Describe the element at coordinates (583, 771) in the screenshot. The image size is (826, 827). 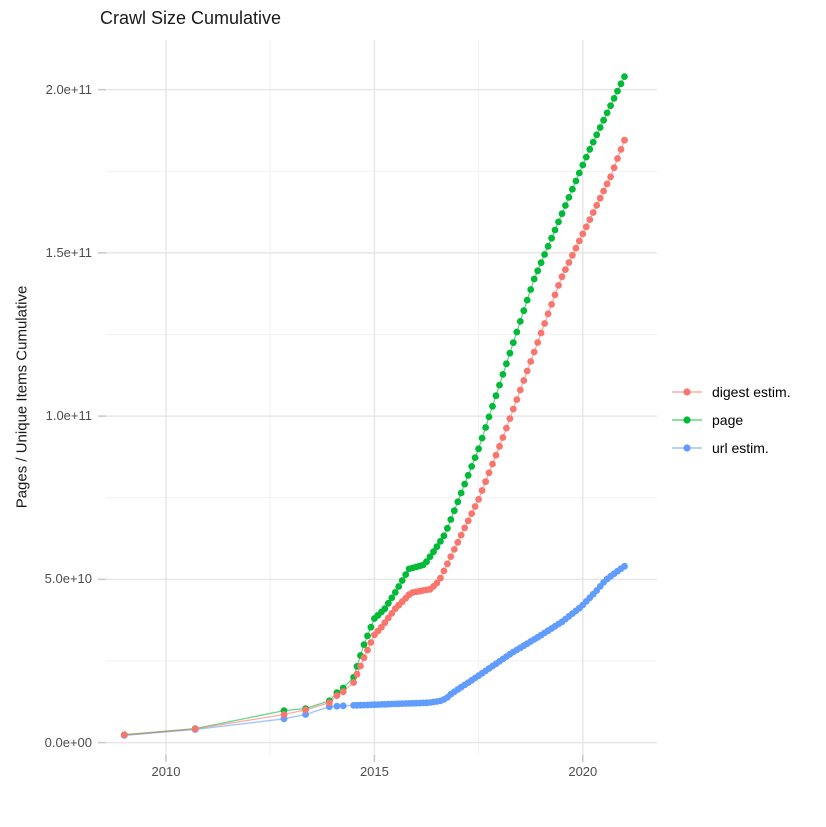
I see `x-tick-label: 2020` at that location.